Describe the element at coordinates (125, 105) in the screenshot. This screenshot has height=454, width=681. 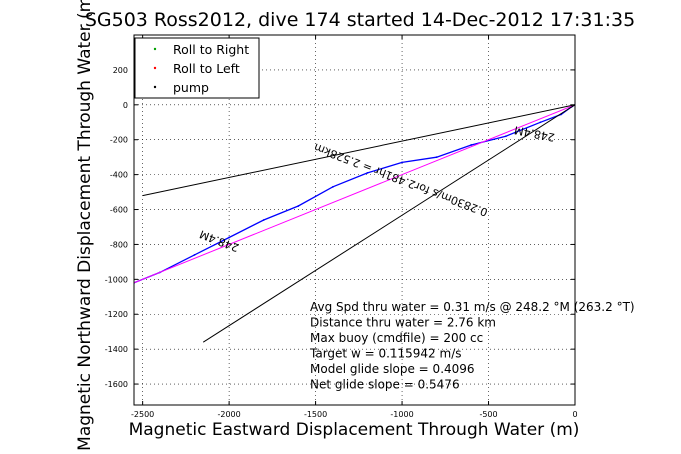
I see `y-tick-label: 0` at that location.